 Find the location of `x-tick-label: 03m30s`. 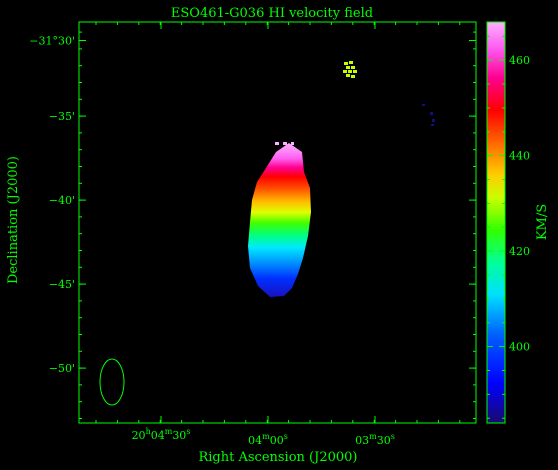

x-tick-label: 03m30s is located at coordinates (375, 439).